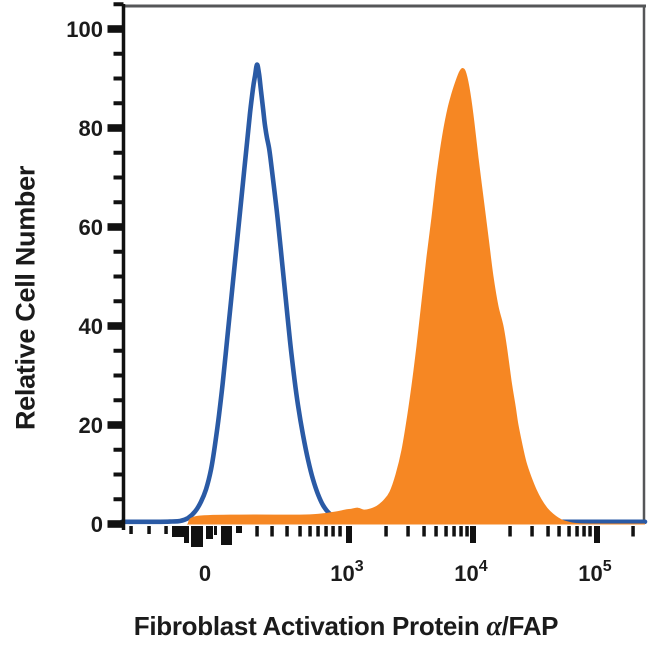 Image resolution: width=650 pixels, height=652 pixels. Describe the element at coordinates (91, 128) in the screenshot. I see `y-tick-label: 80` at that location.